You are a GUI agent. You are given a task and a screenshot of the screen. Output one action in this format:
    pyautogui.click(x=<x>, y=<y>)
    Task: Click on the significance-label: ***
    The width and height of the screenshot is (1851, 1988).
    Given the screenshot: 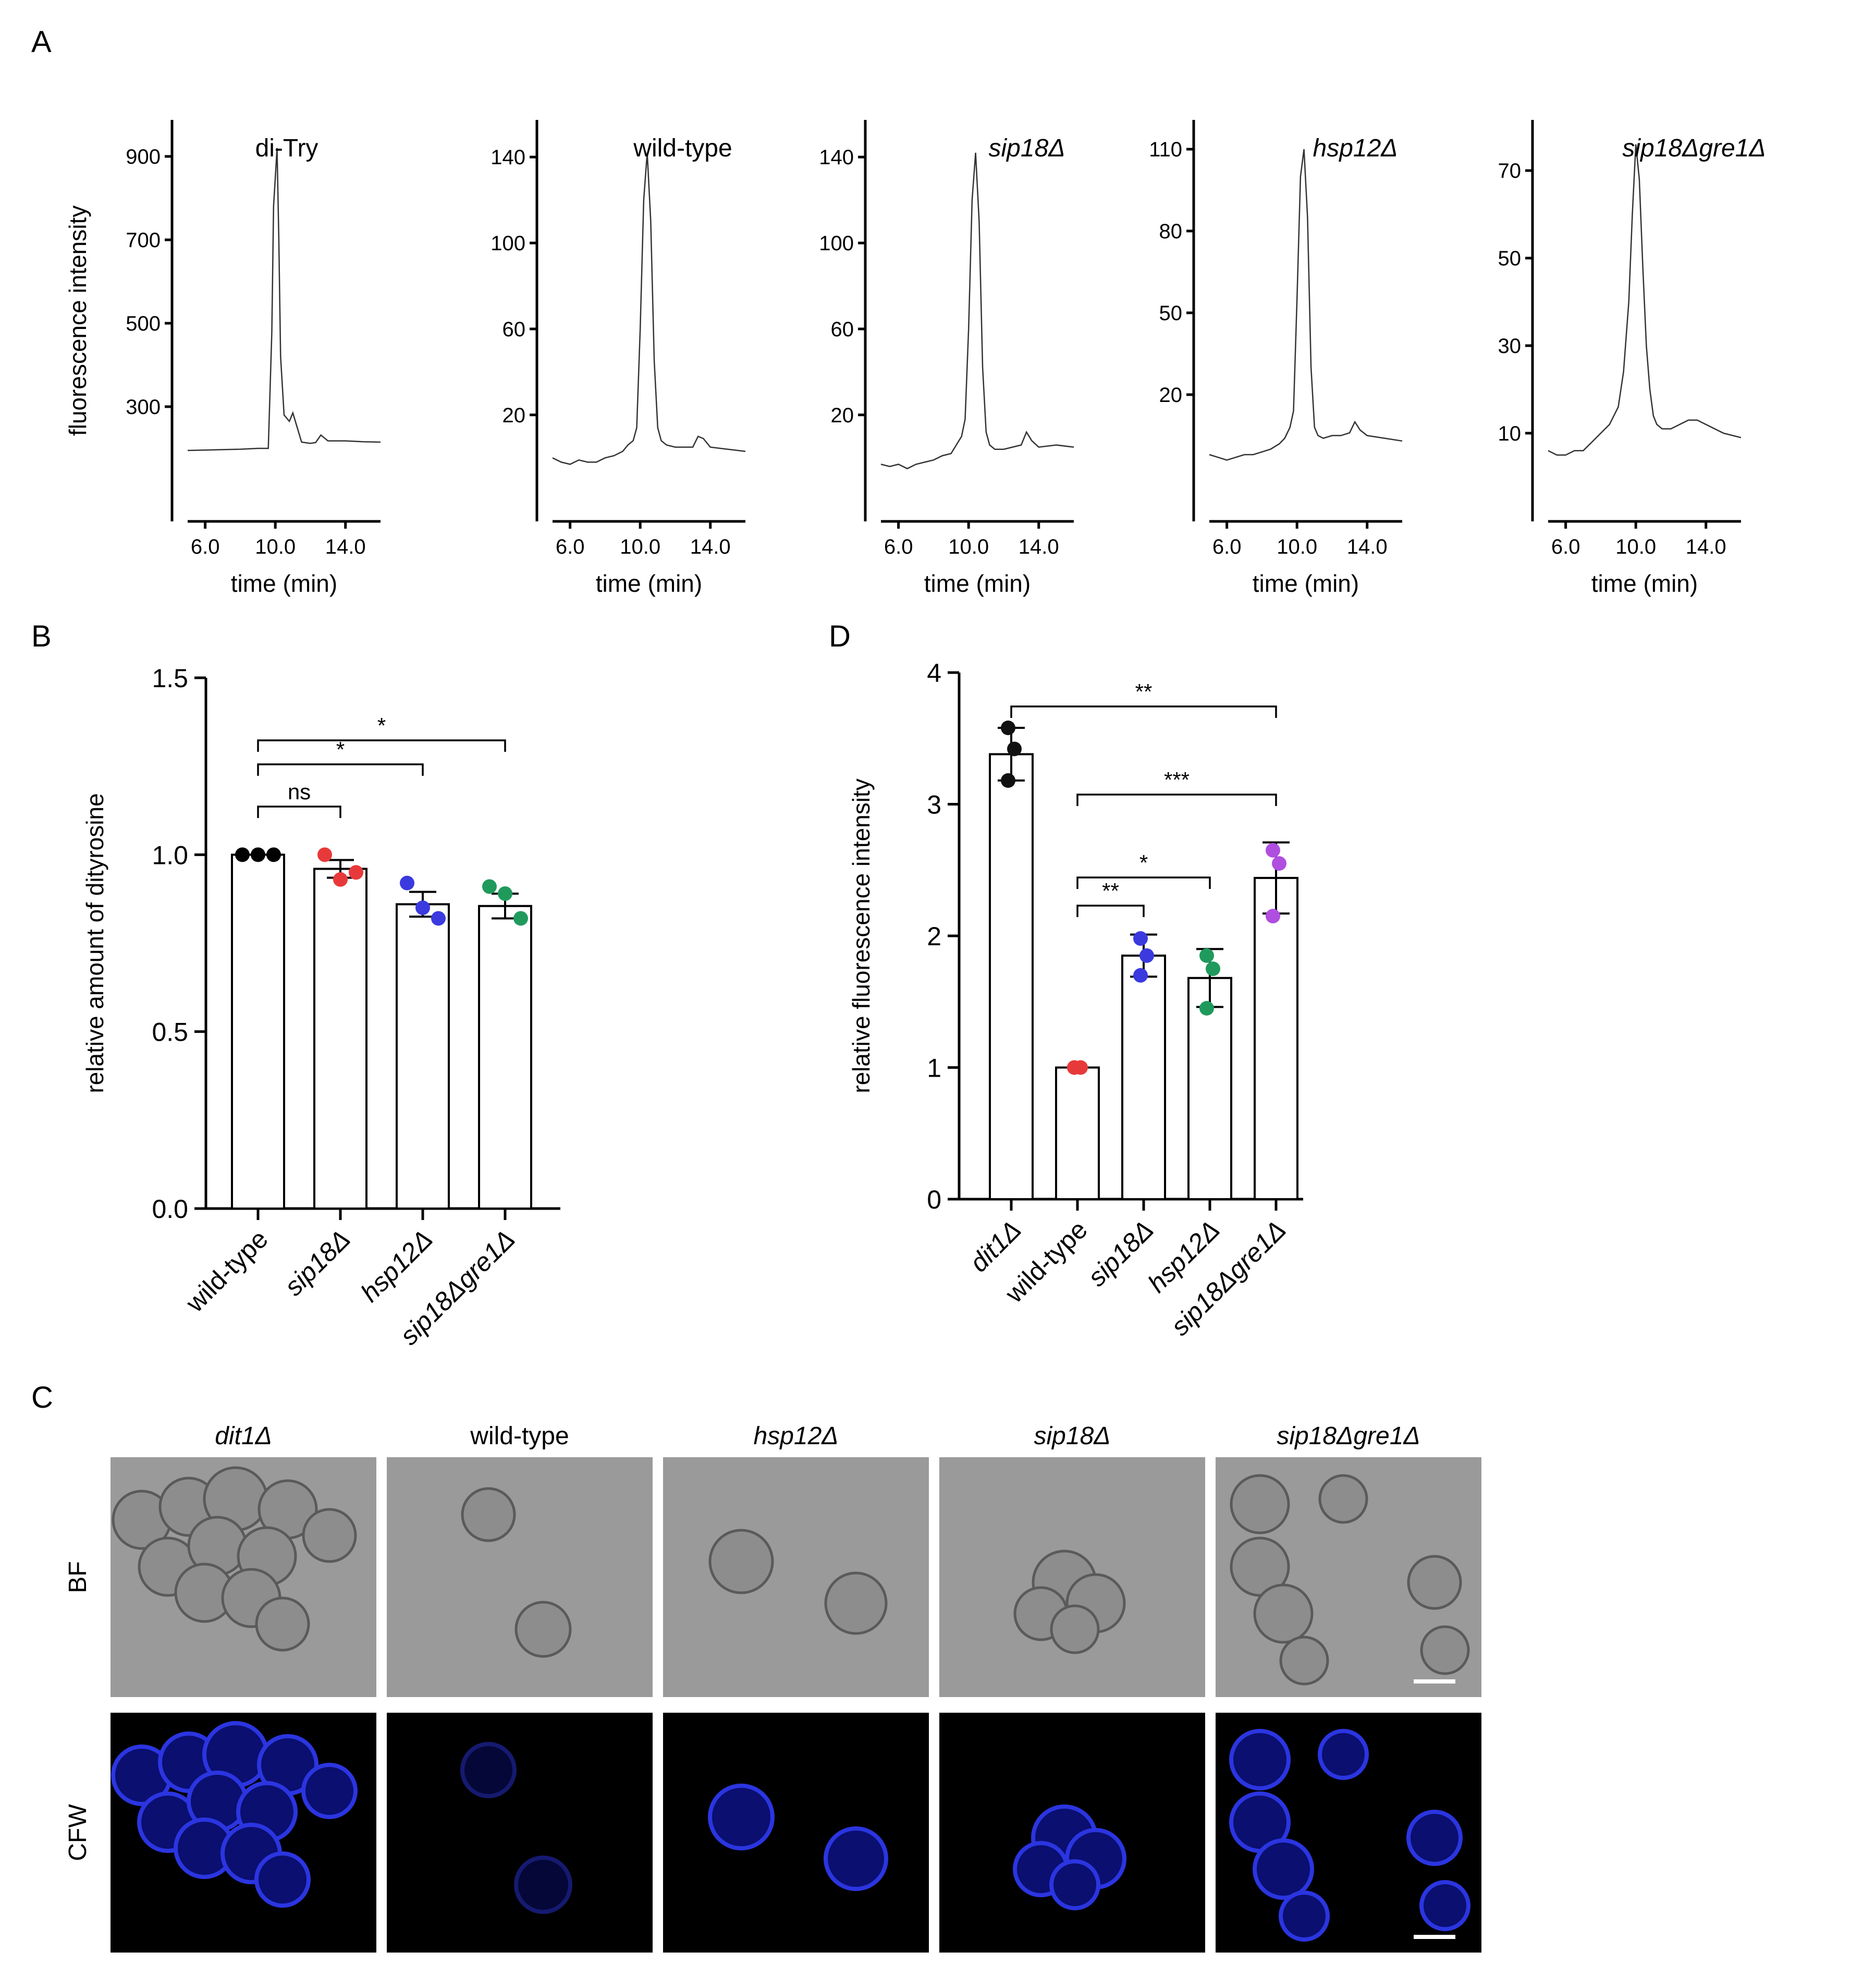 What is the action you would take?
    pyautogui.click(x=1177, y=779)
    